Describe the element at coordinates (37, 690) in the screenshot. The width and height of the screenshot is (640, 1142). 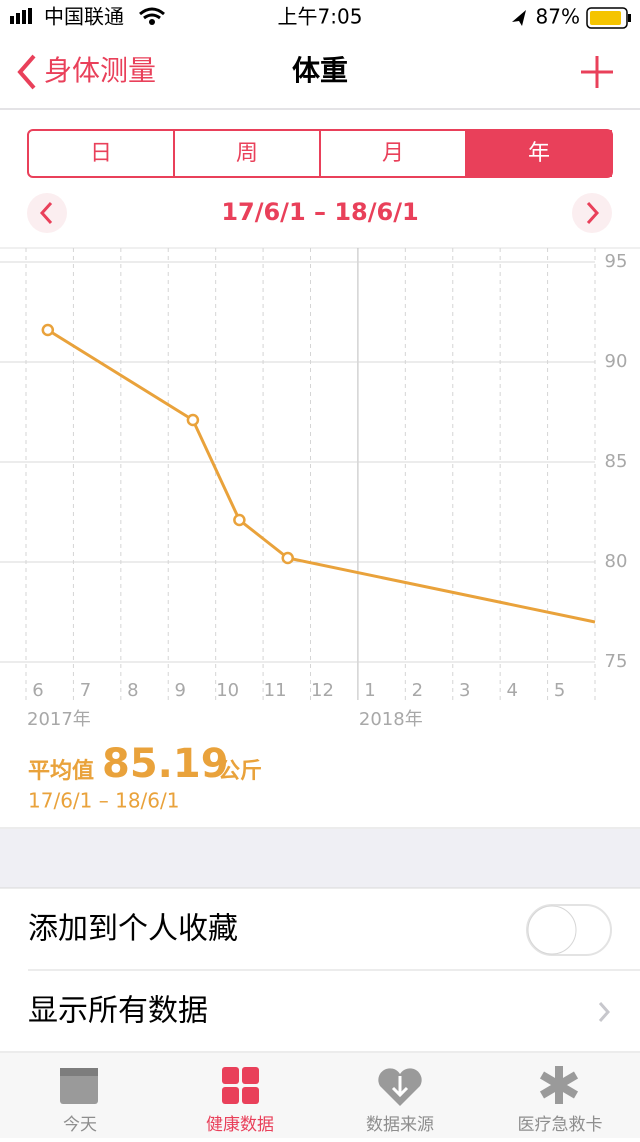
I see `x-tick-label: 6` at that location.